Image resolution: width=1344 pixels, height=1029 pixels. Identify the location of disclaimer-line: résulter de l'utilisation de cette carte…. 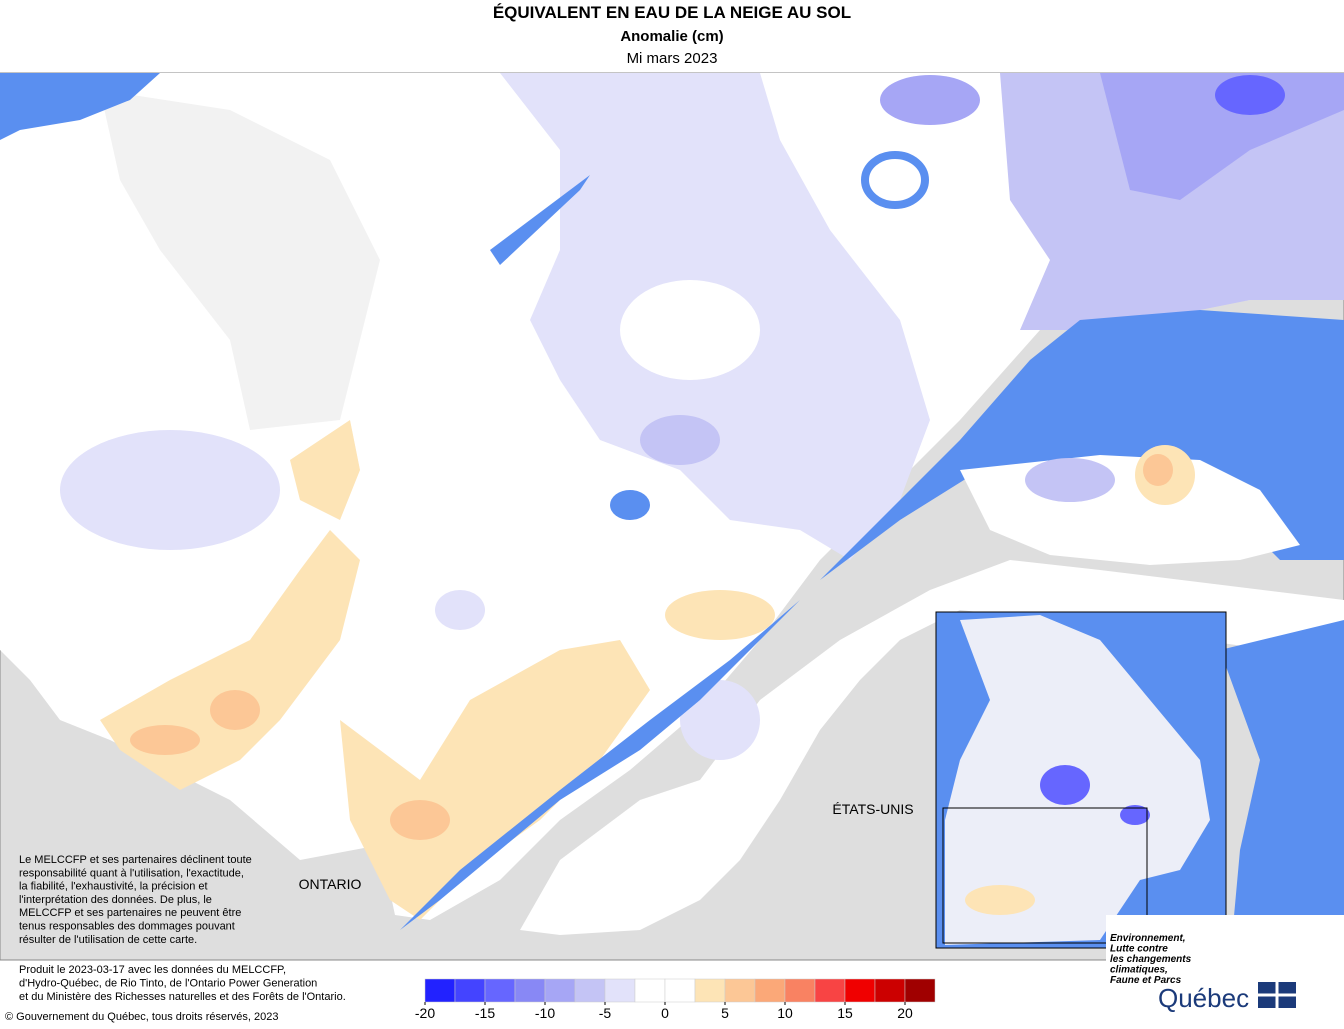
(108, 940).